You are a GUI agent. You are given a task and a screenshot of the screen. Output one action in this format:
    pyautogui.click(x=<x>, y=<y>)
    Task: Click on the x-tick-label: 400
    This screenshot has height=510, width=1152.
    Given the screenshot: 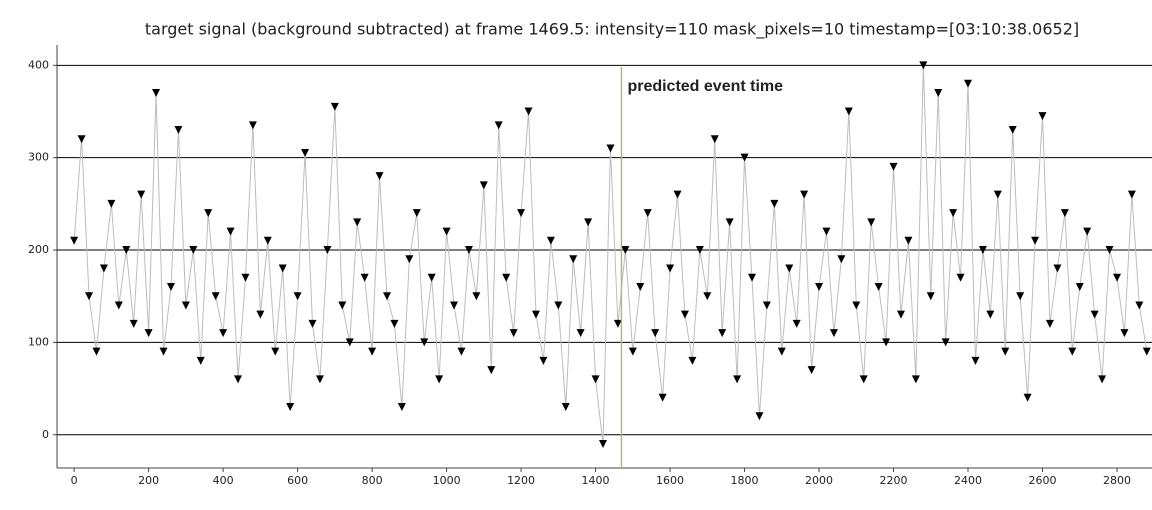 What is the action you would take?
    pyautogui.click(x=223, y=480)
    